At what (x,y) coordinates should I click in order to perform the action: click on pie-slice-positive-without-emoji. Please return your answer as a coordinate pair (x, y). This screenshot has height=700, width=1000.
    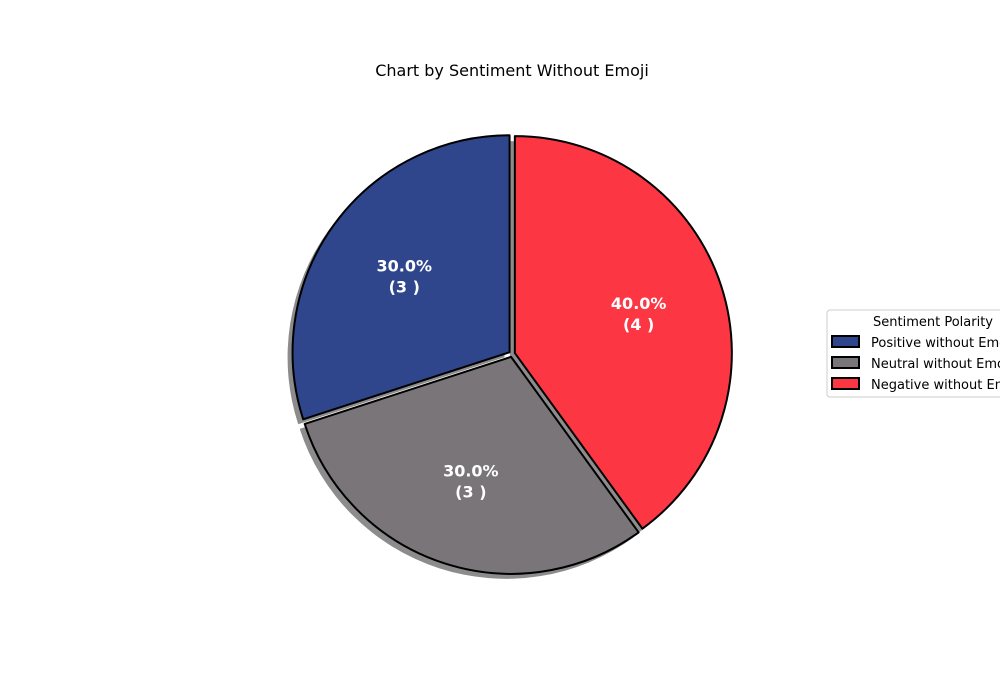
    Looking at the image, I should click on (401, 277).